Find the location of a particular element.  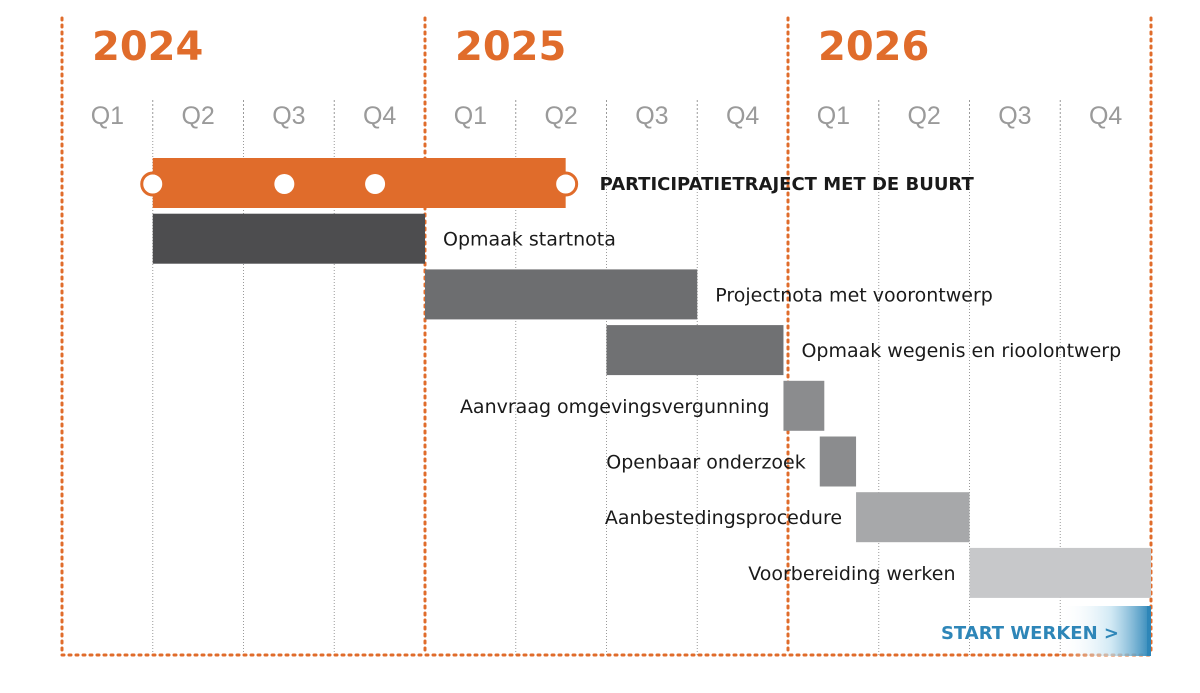

year-label: 2025 is located at coordinates (510, 47).